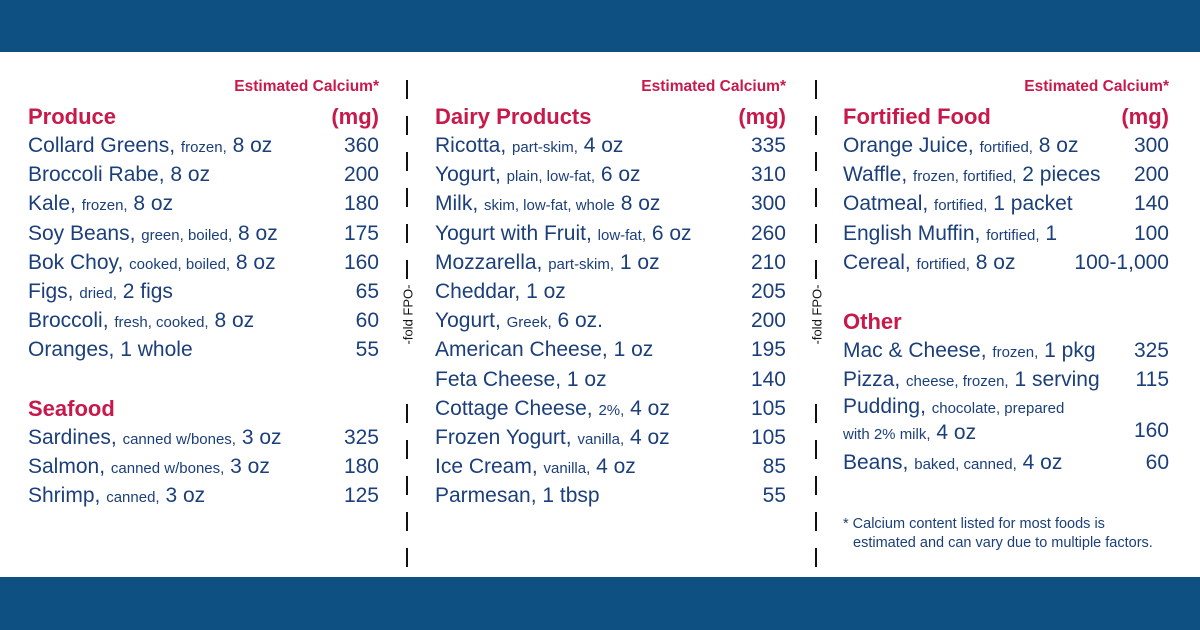  What do you see at coordinates (1057, 380) in the screenshot?
I see `food-quantity: 1 serving` at bounding box center [1057, 380].